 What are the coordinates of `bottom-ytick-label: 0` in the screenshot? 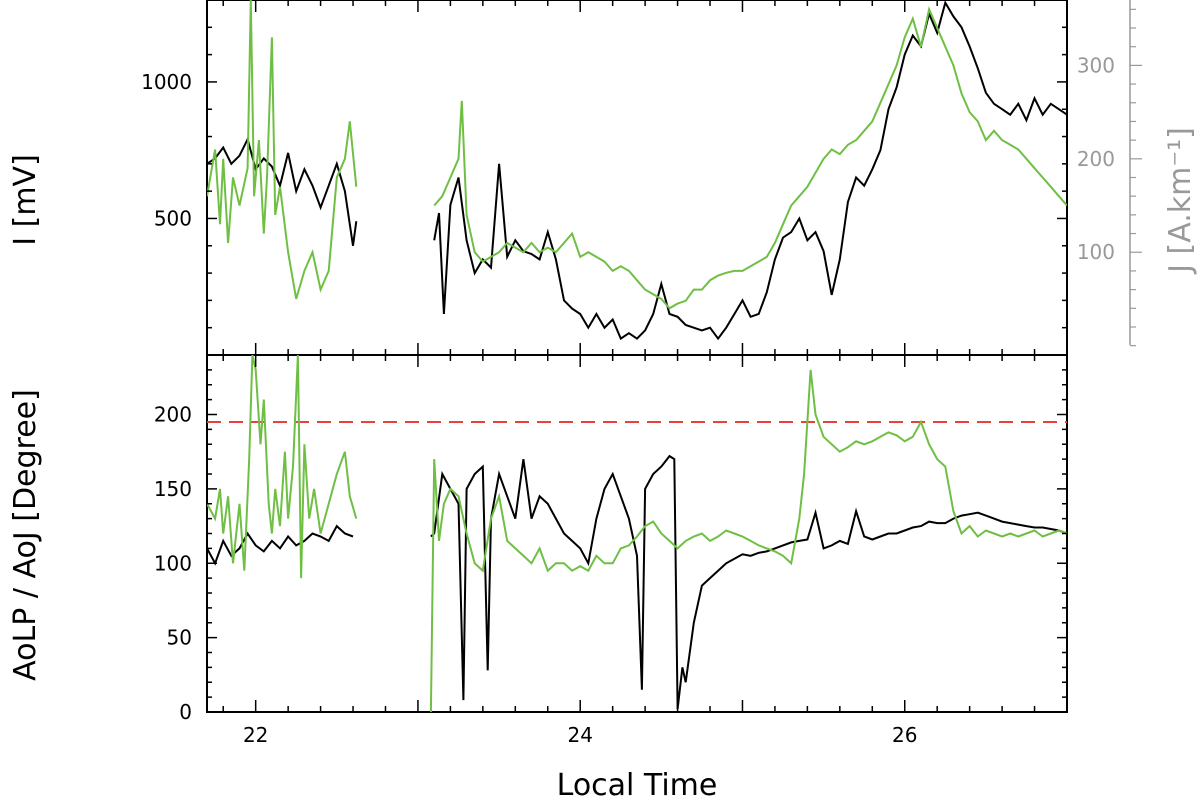 It's located at (185, 712).